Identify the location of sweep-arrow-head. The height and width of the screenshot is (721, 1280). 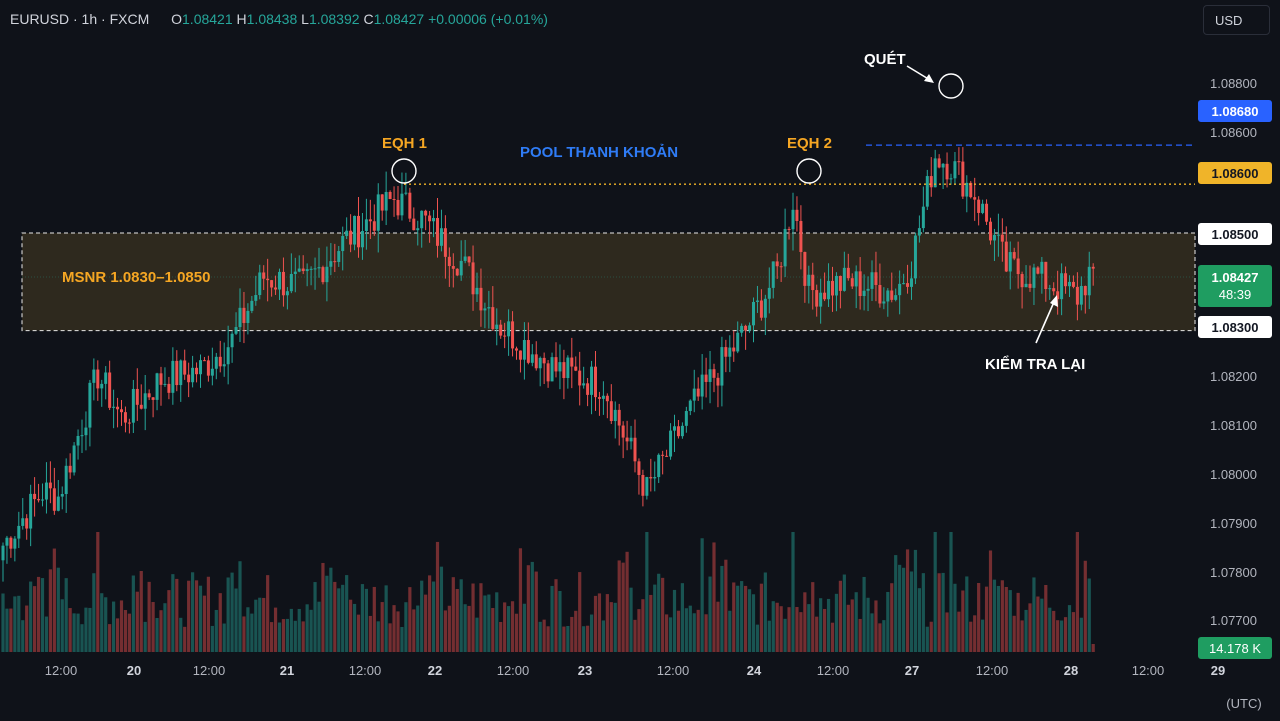
(929, 78).